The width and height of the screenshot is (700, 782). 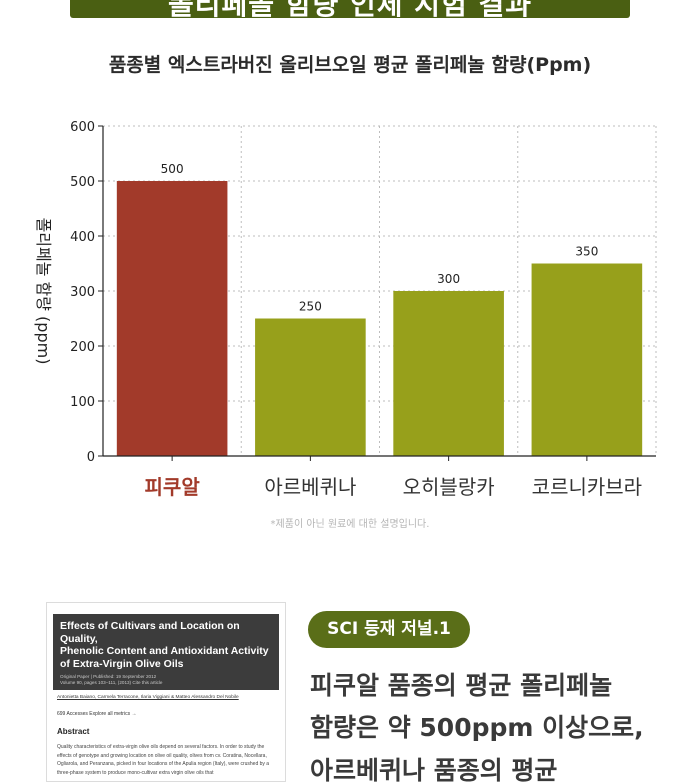 What do you see at coordinates (82, 292) in the screenshot?
I see `y-tick-label: 300` at bounding box center [82, 292].